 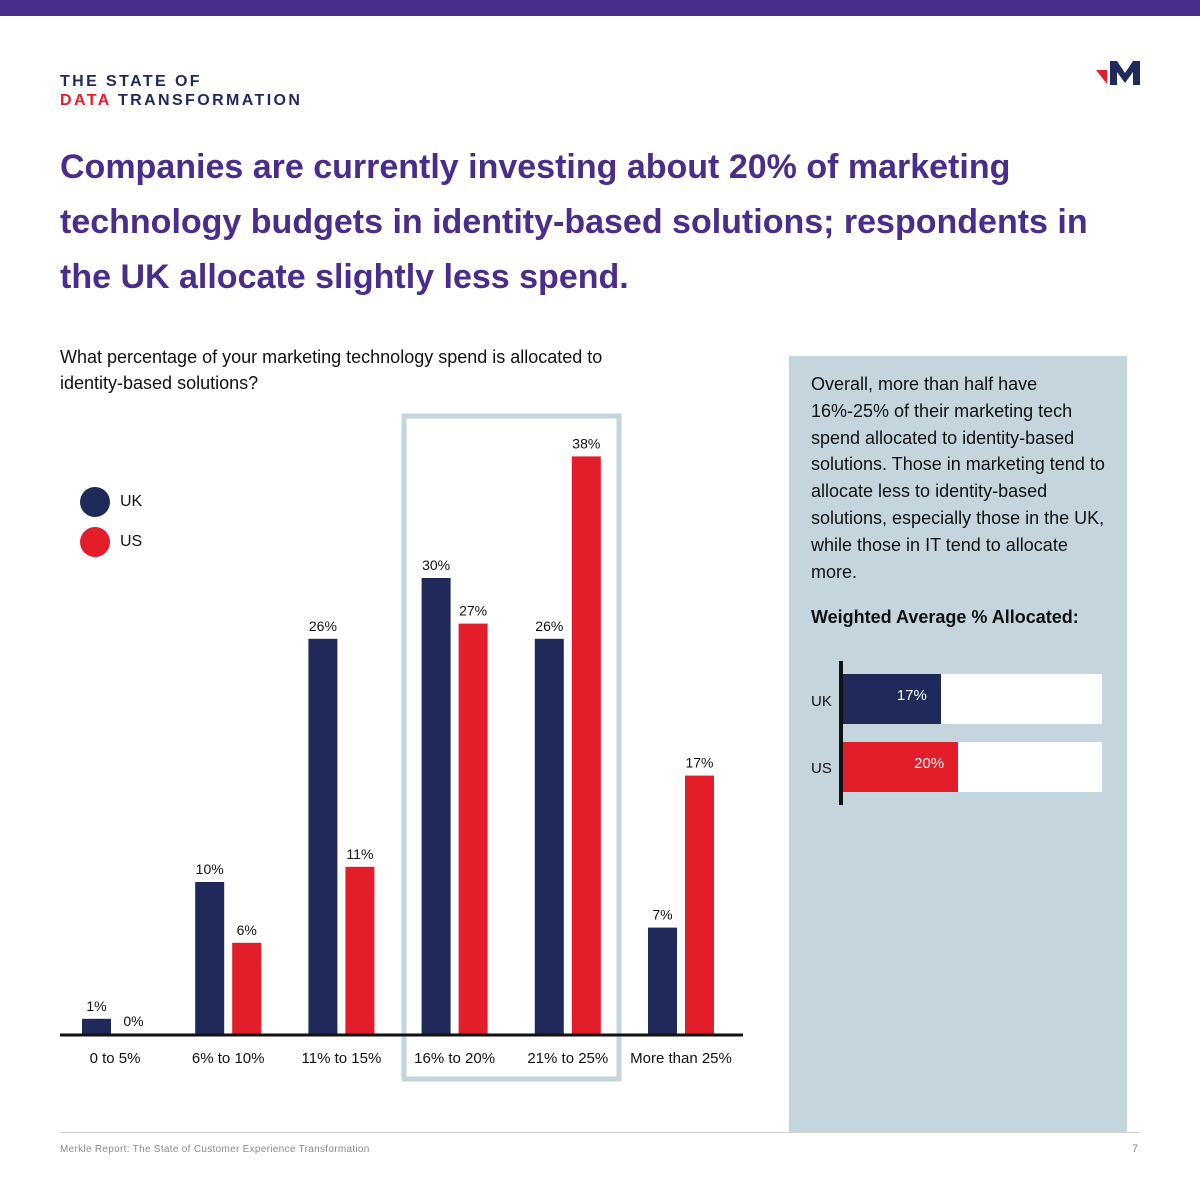 I want to click on page-number: 7, so click(x=1135, y=1149).